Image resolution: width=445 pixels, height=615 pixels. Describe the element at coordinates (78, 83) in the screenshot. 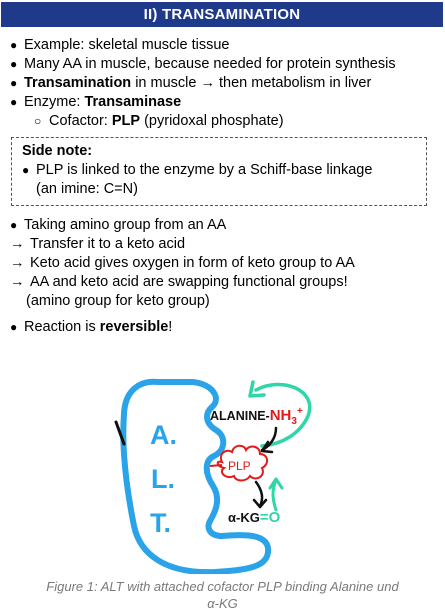

I see `transamination-term: Transamination` at that location.